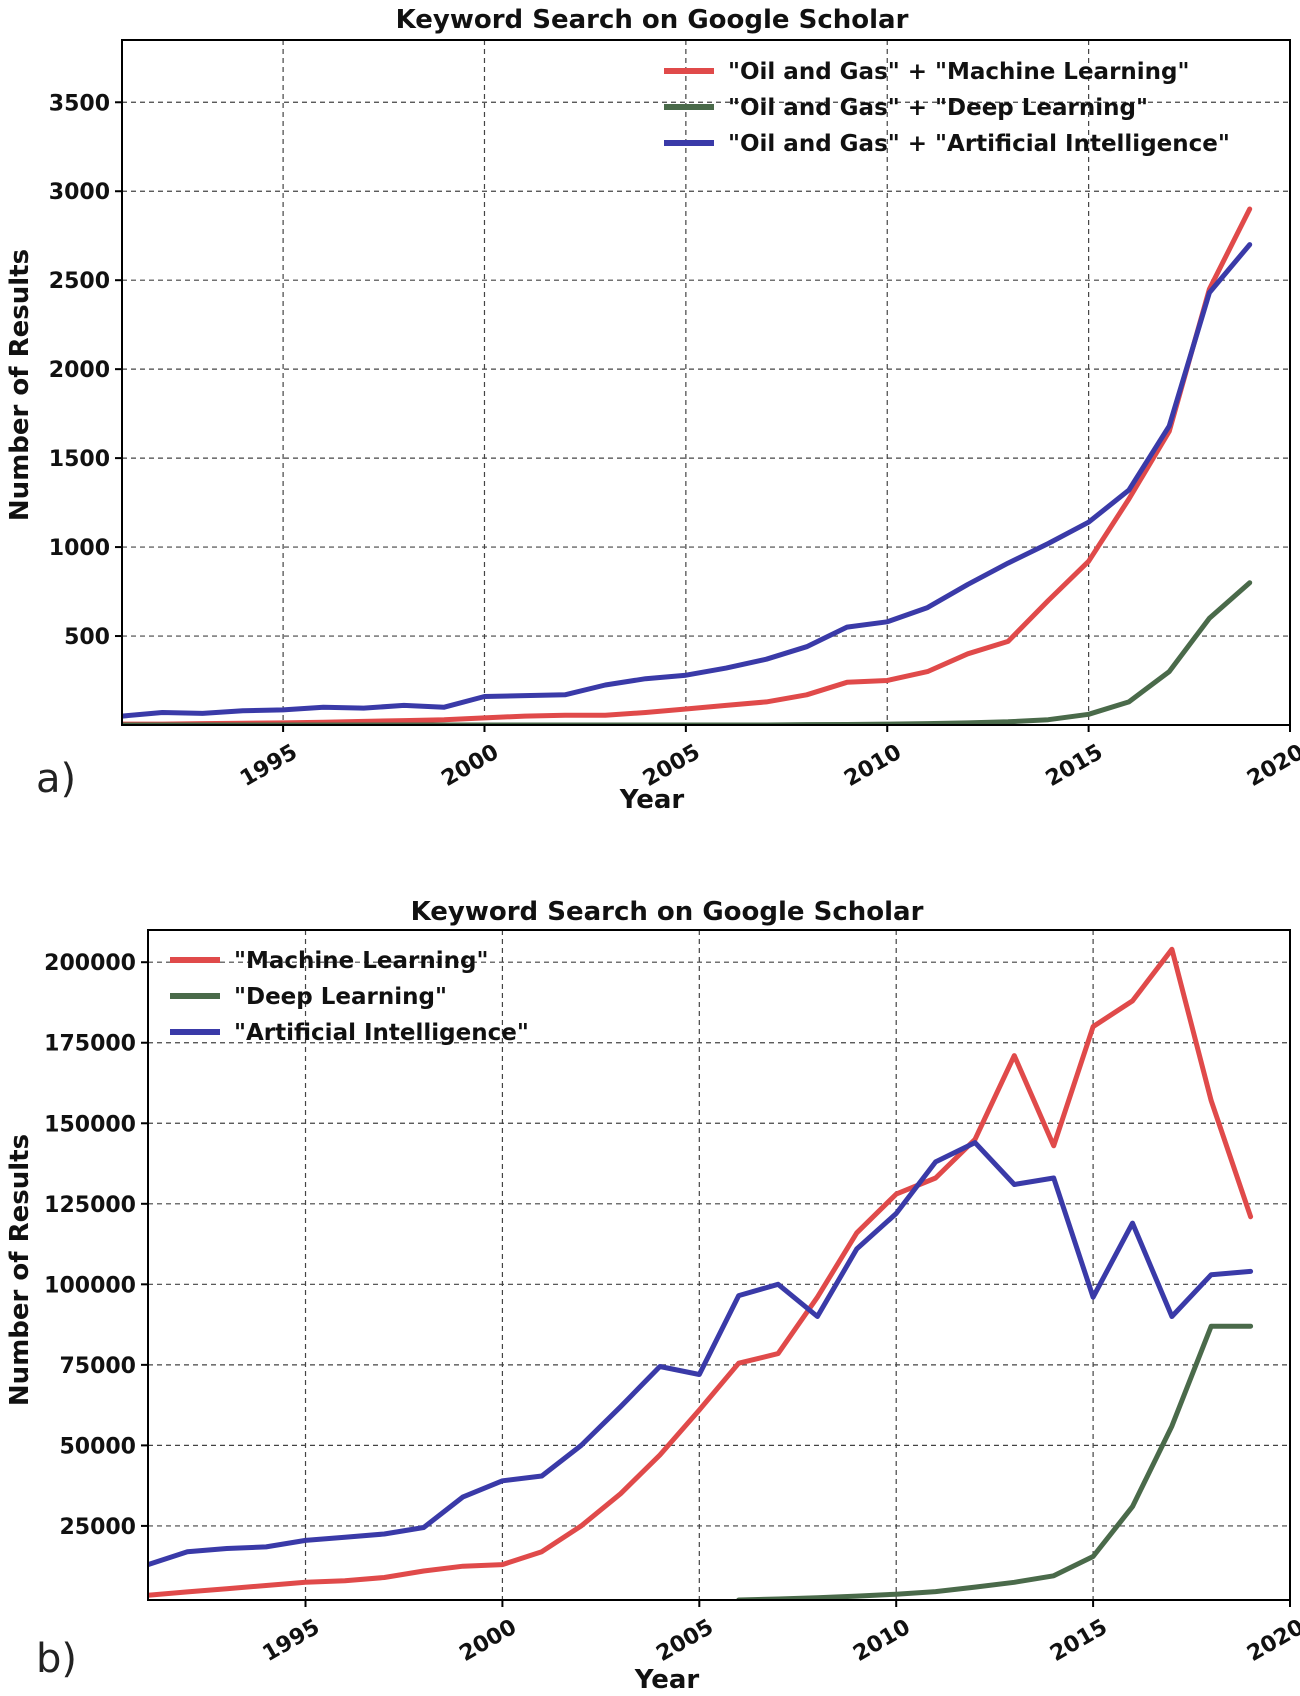 The image size is (1300, 1696). I want to click on chart-b-y-tick-label: 100000, so click(90, 1285).